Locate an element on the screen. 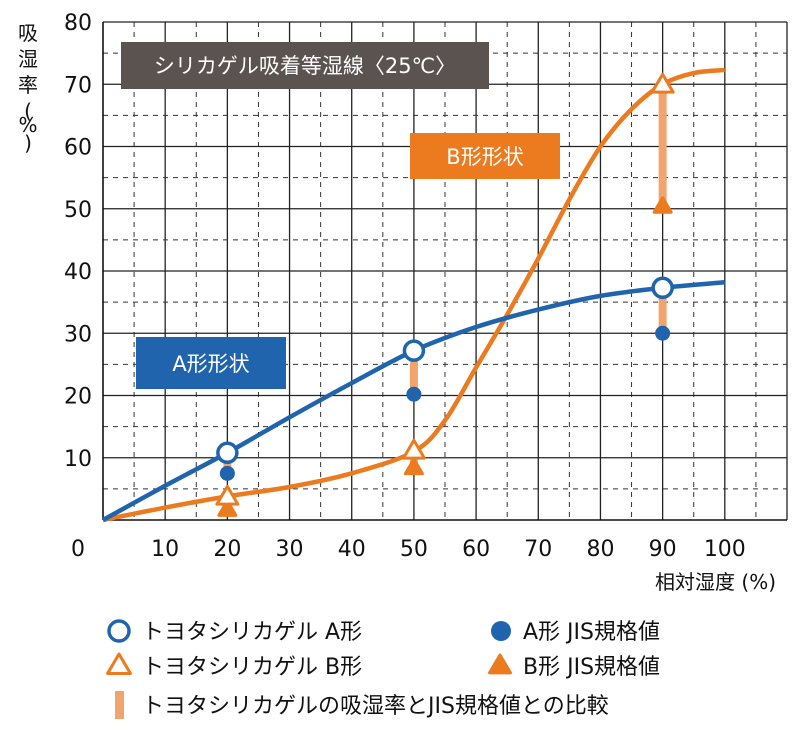  legend-symbol-jis-a is located at coordinates (501, 631).